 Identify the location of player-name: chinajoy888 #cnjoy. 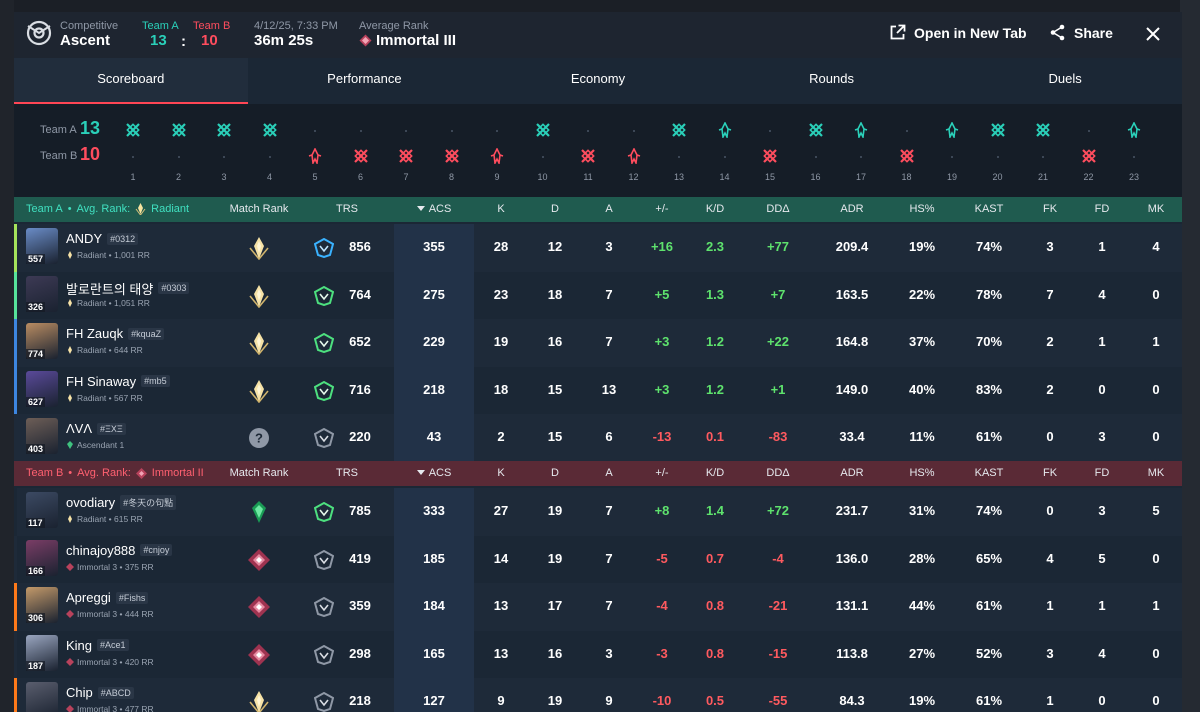
(119, 550).